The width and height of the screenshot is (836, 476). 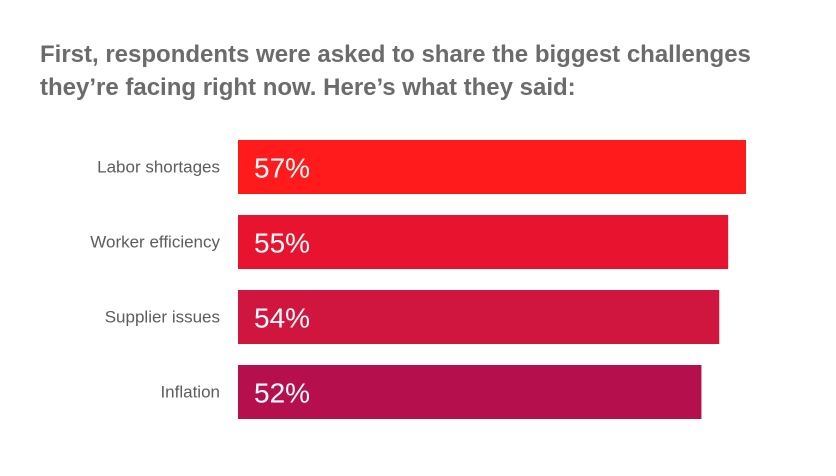 What do you see at coordinates (282, 393) in the screenshot?
I see `value-label-inflation: 52%` at bounding box center [282, 393].